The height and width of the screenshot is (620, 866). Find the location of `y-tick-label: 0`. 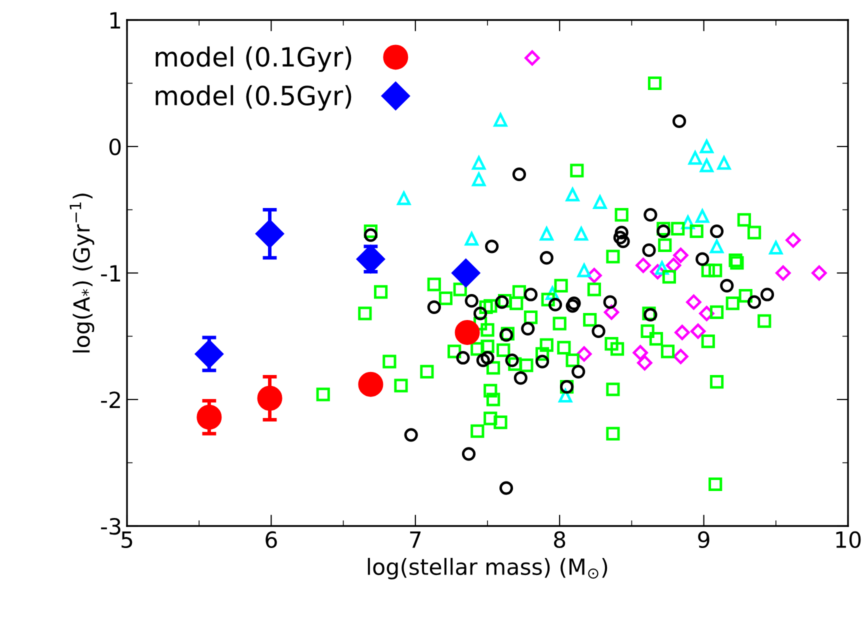

y-tick-label: 0 is located at coordinates (115, 147).